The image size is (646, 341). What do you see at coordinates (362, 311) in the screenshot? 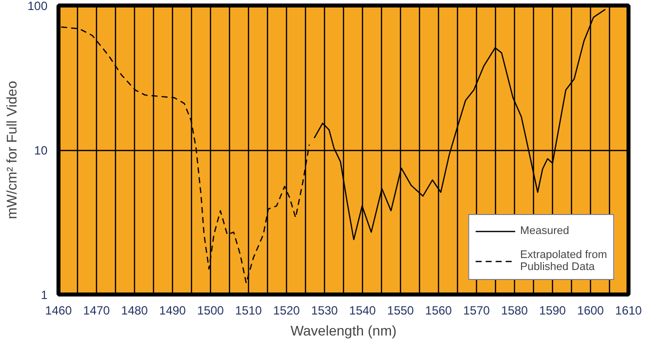
I see `x-tick-label: 1540` at bounding box center [362, 311].